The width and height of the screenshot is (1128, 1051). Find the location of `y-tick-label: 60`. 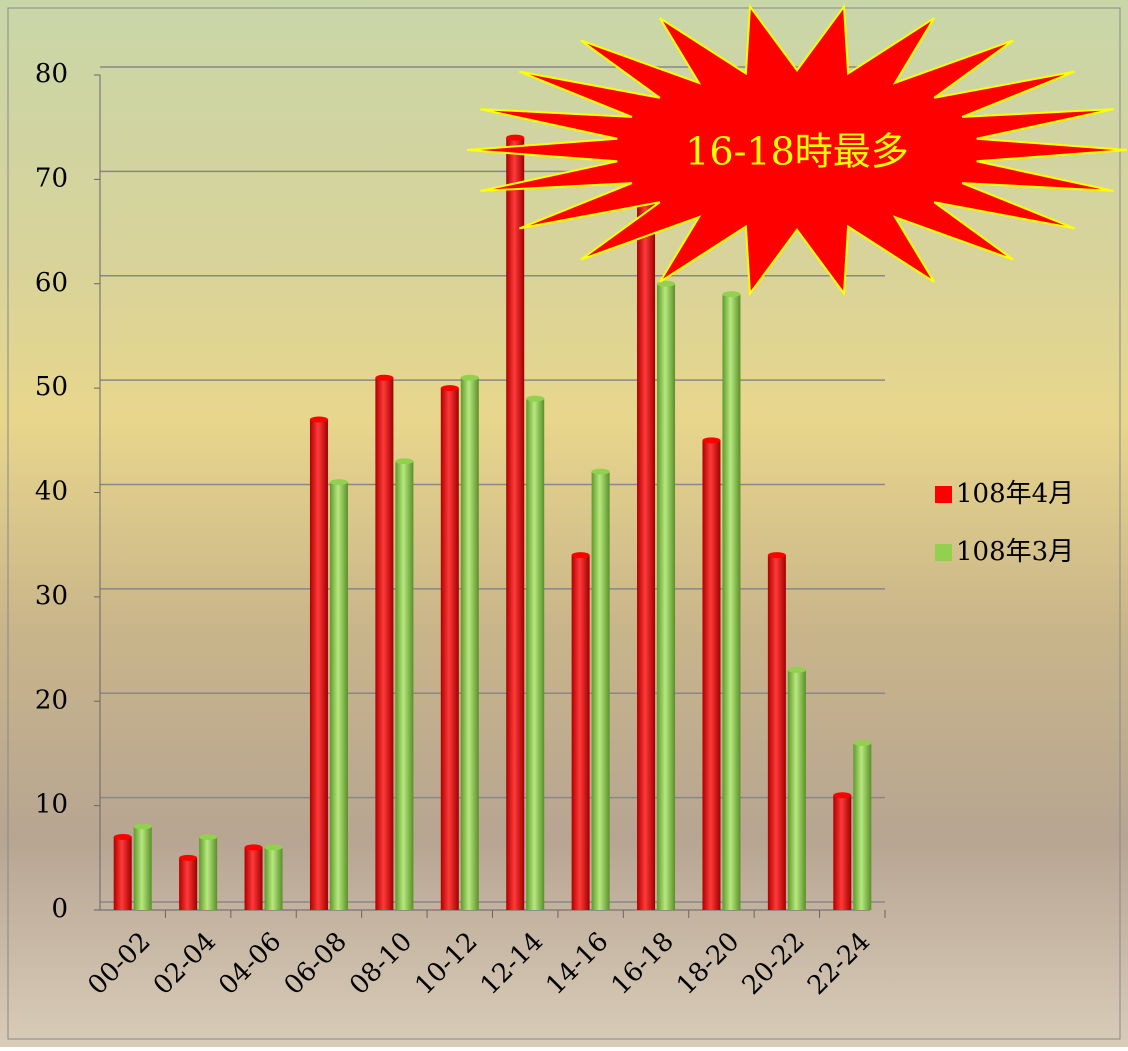

y-tick-label: 60 is located at coordinates (51, 283).